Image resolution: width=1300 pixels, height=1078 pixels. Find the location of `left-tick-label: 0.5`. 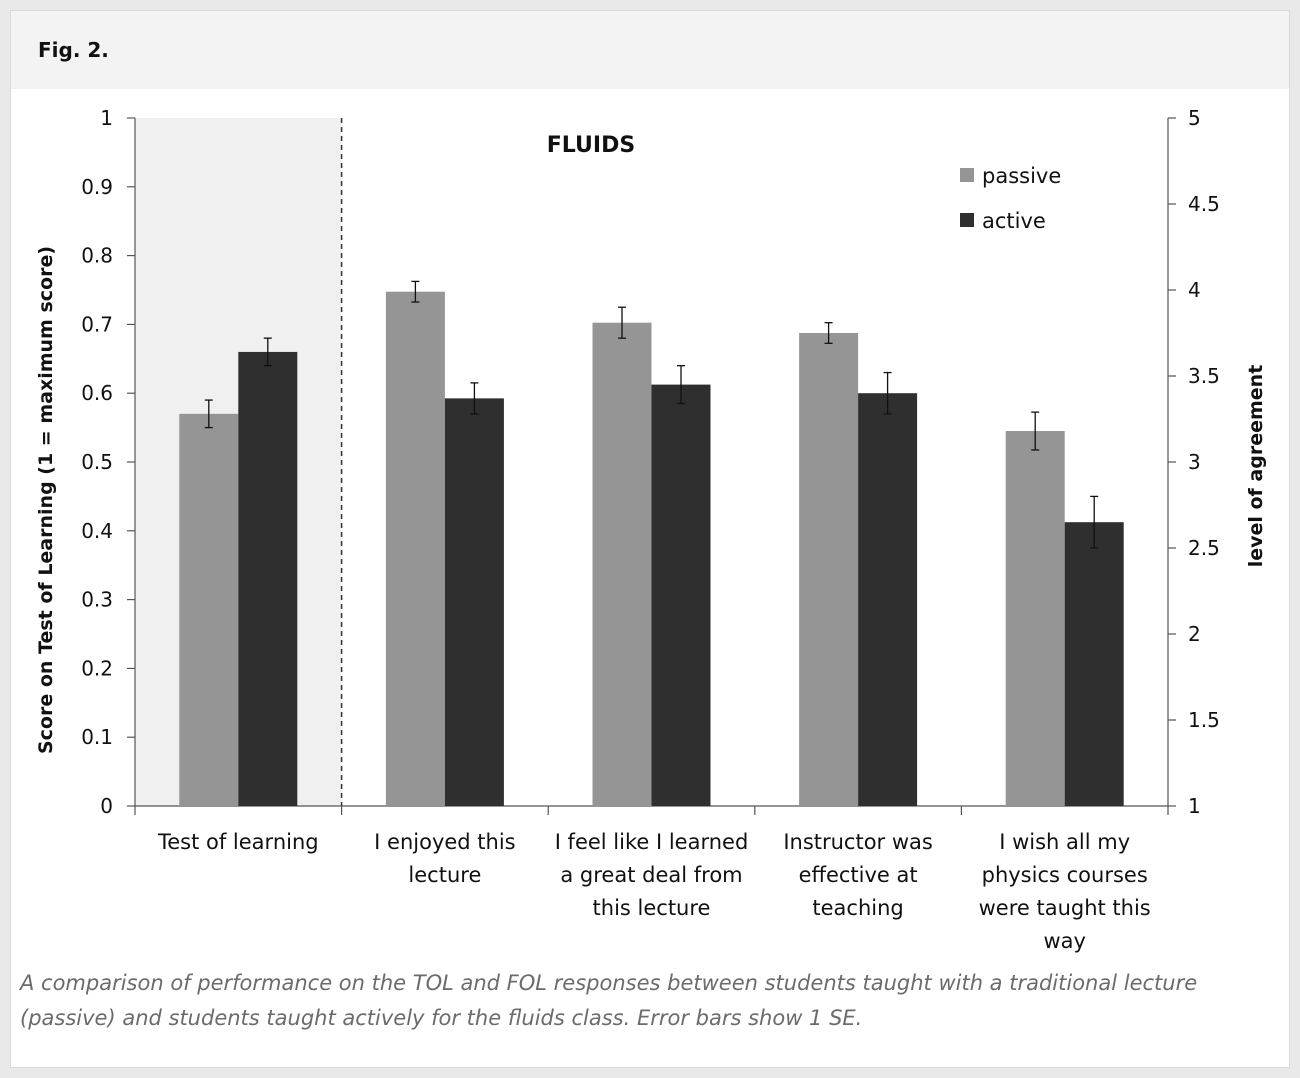

left-tick-label: 0.5 is located at coordinates (97, 462).